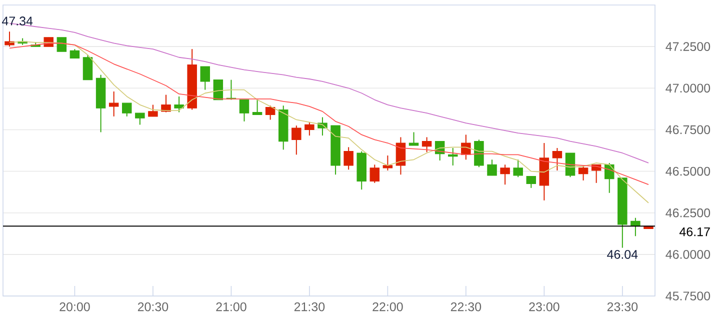 This screenshot has height=325, width=728. I want to click on y-tick-label: 46.0000, so click(688, 254).